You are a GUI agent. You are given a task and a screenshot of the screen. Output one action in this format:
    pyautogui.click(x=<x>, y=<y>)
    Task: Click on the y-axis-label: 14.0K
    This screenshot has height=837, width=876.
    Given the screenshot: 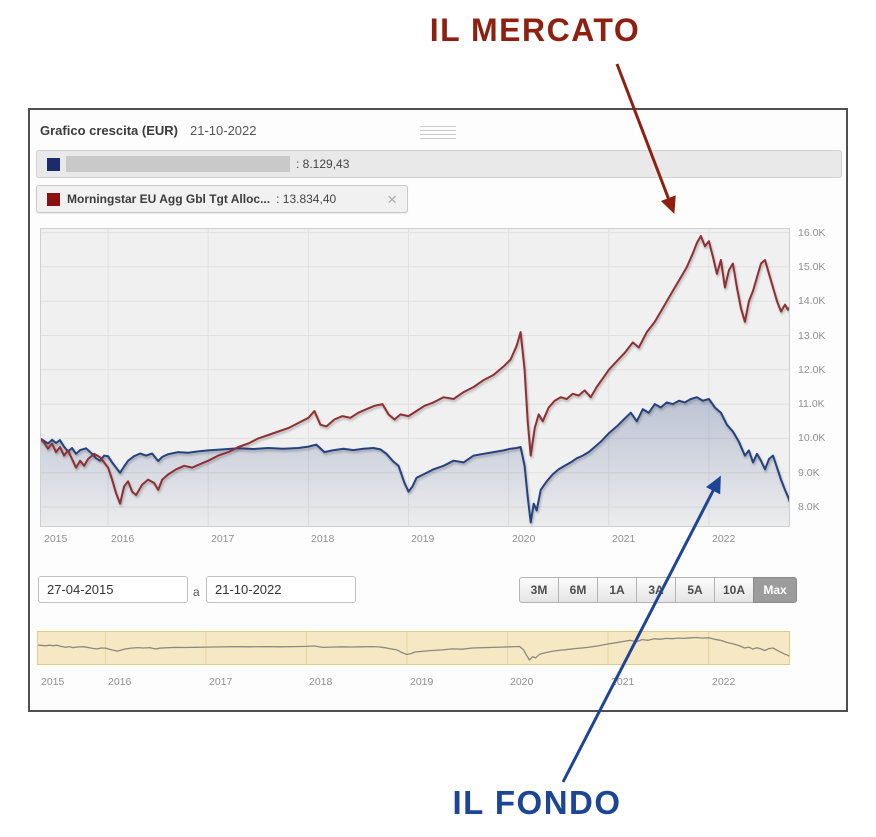 What is the action you would take?
    pyautogui.click(x=812, y=301)
    